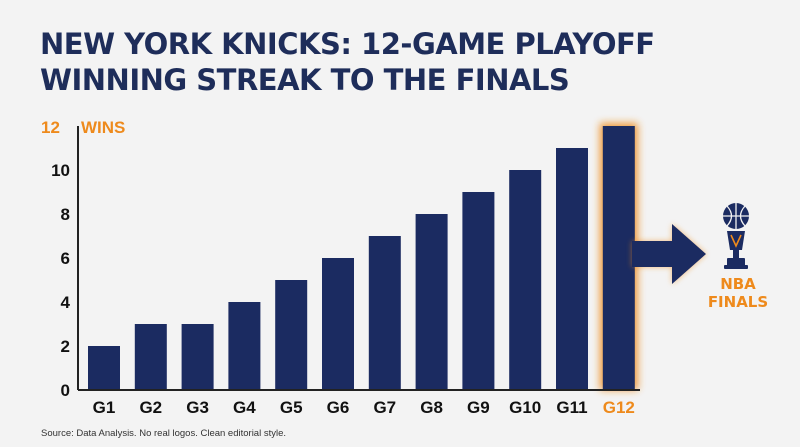 Image resolution: width=800 pixels, height=447 pixels. Describe the element at coordinates (364, 407) in the screenshot. I see `x-tick-labels: G1 G2 G3 G4 G5 G6 G7 G8 G9 G10 G11 G12` at that location.